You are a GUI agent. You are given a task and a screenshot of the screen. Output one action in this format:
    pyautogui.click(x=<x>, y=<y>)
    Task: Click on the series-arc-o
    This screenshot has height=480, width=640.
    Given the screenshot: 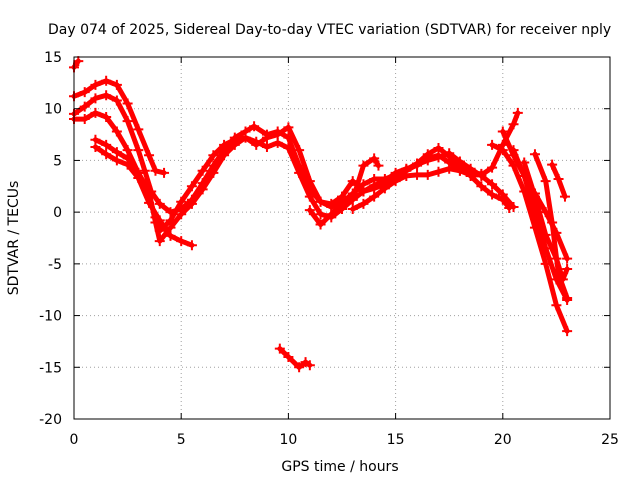 What is the action you would take?
    pyautogui.click(x=294, y=358)
    